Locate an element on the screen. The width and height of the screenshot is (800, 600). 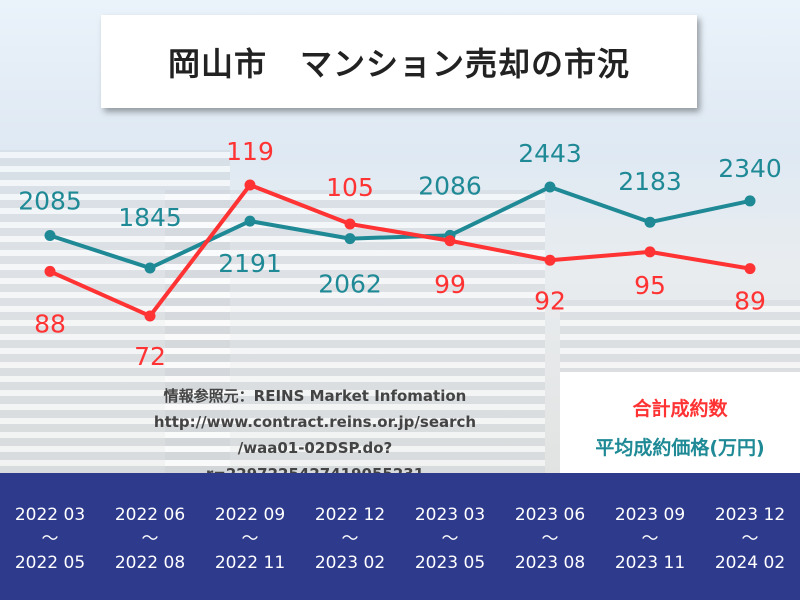
x-tick-label: 2023 03 ～ 2023 05 is located at coordinates (450, 539).